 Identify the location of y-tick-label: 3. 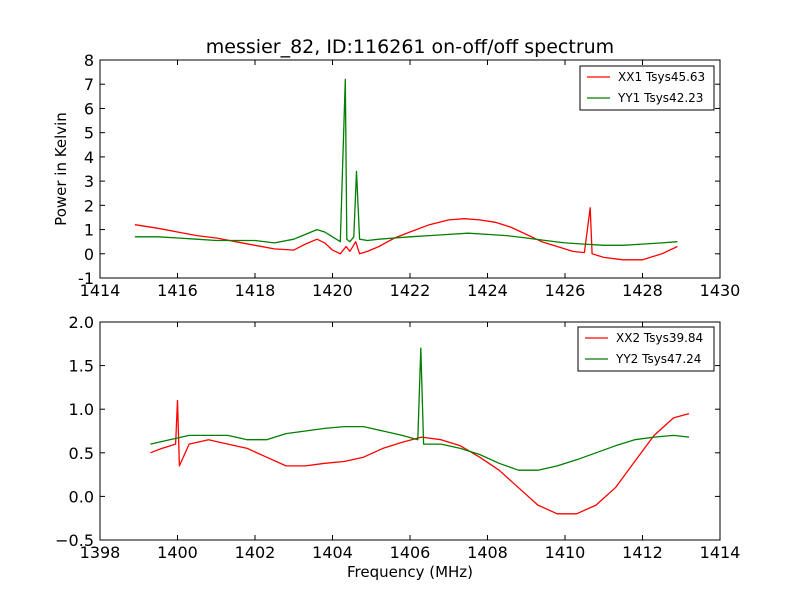
(89, 181).